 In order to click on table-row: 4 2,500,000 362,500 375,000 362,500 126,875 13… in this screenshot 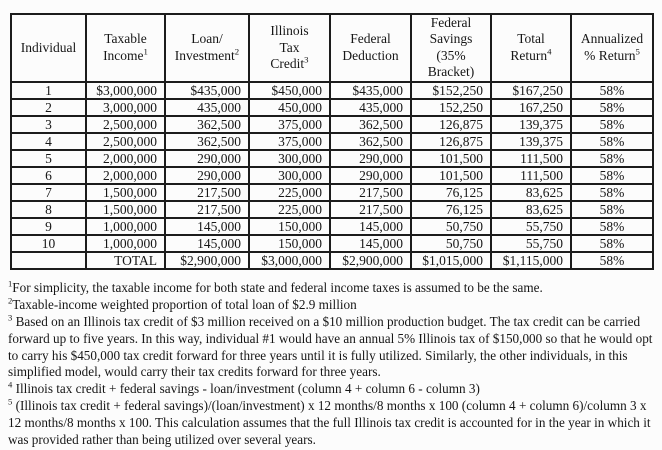, I will do `click(332, 141)`.